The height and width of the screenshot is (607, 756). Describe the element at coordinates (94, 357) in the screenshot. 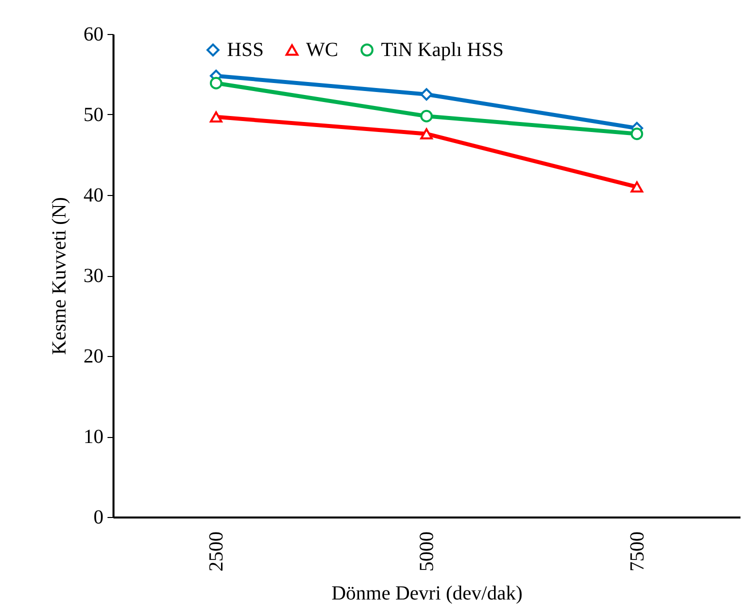

I see `y-tick-label: 20` at that location.